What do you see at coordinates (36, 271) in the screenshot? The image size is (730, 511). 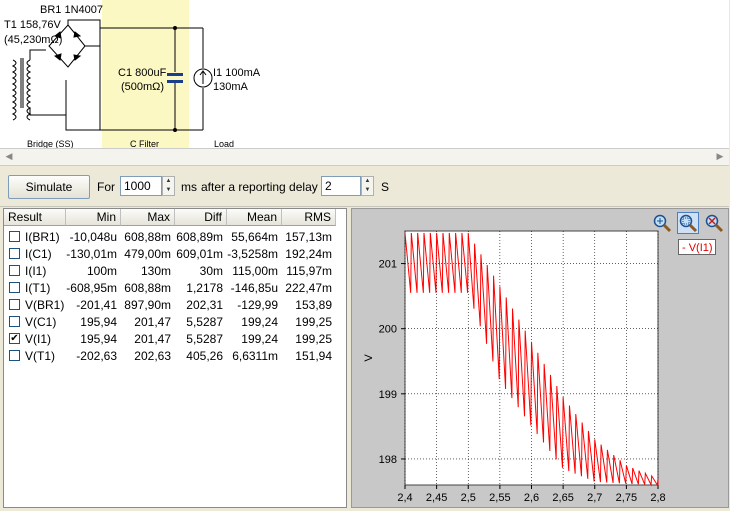 I see `result-name: I(I1)` at bounding box center [36, 271].